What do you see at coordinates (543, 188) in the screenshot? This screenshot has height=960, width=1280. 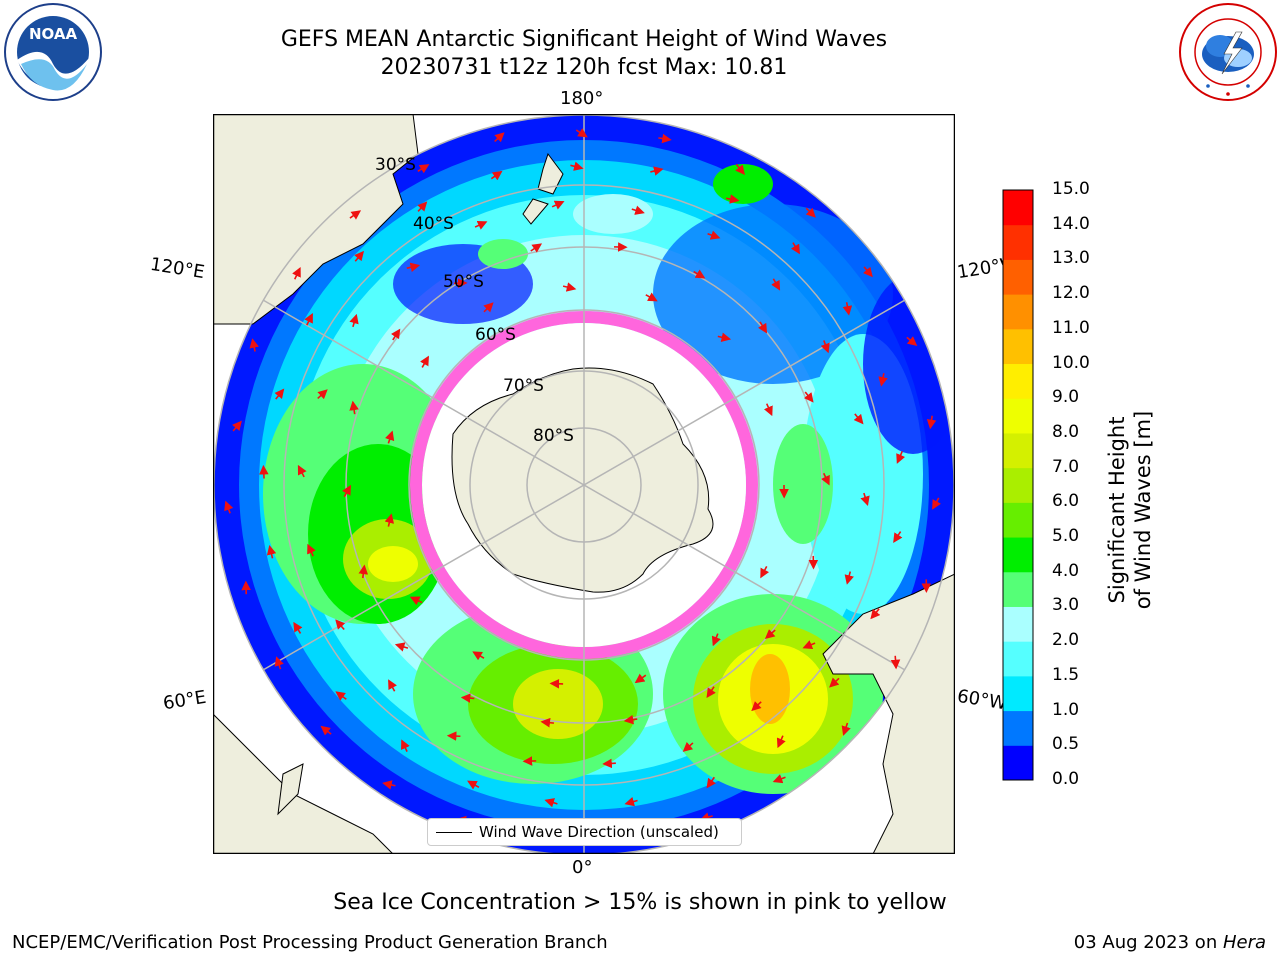 I see `new-zealand-landmass` at bounding box center [543, 188].